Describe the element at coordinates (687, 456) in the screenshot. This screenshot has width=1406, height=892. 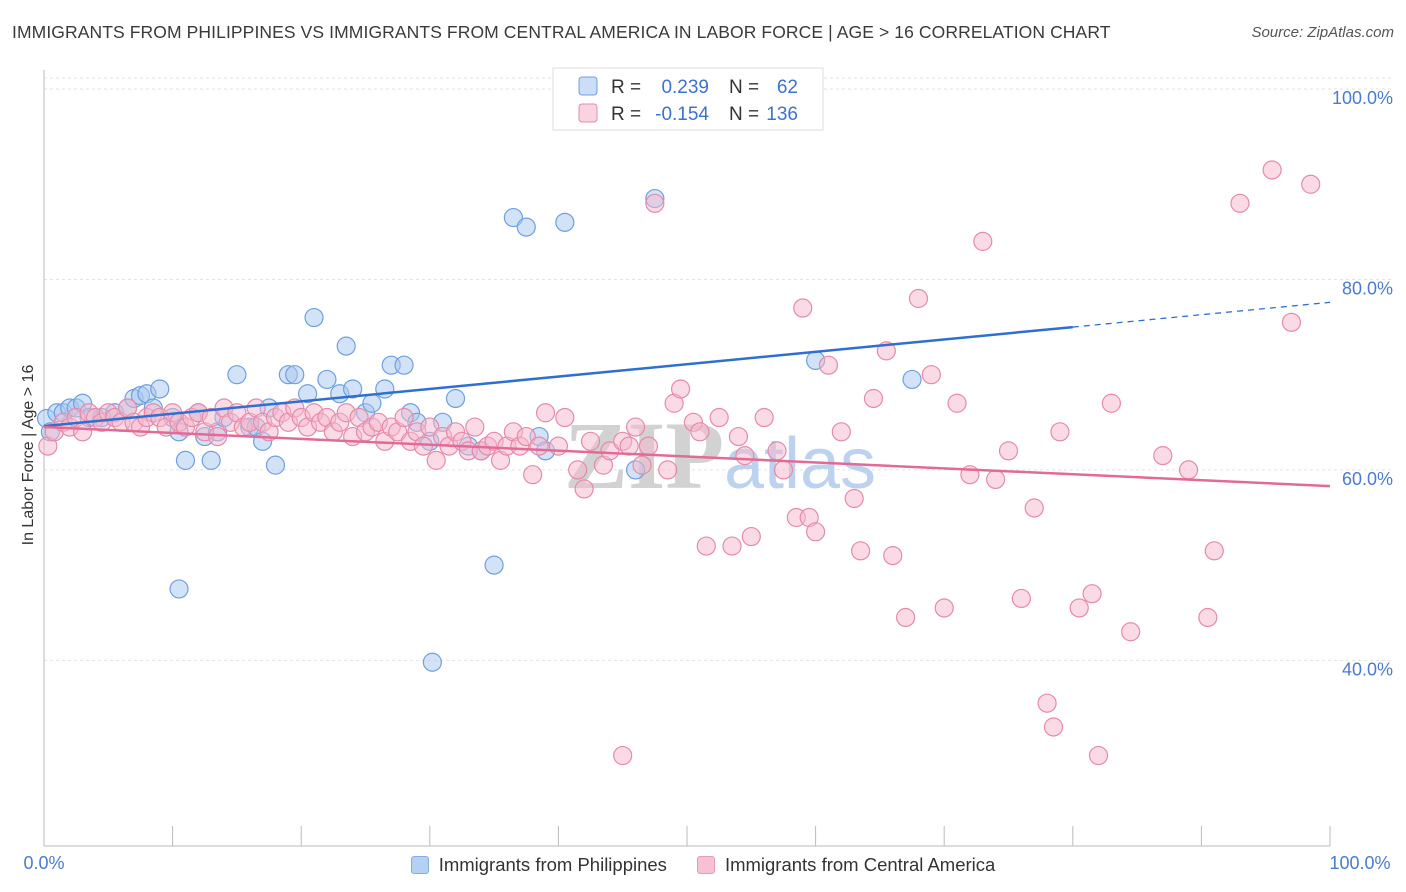
I see `trend-line-central-america` at that location.